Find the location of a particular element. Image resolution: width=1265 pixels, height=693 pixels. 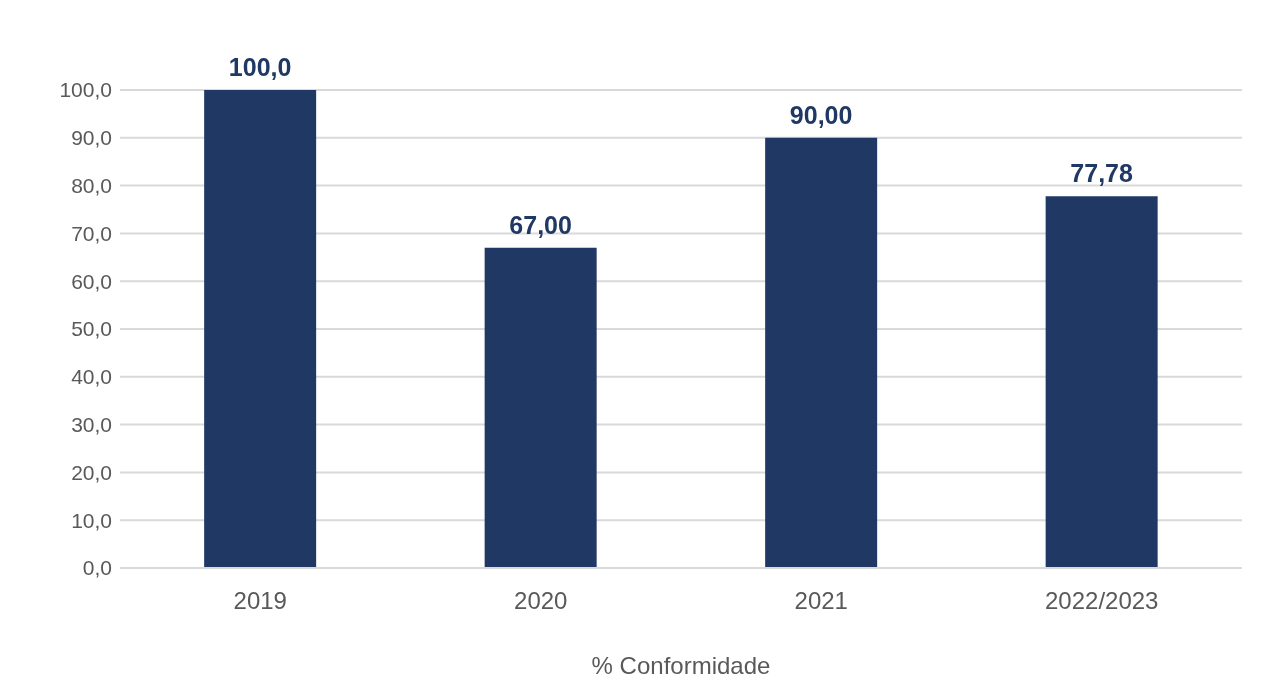

x-tick-label: 2022/2023 is located at coordinates (1102, 601).